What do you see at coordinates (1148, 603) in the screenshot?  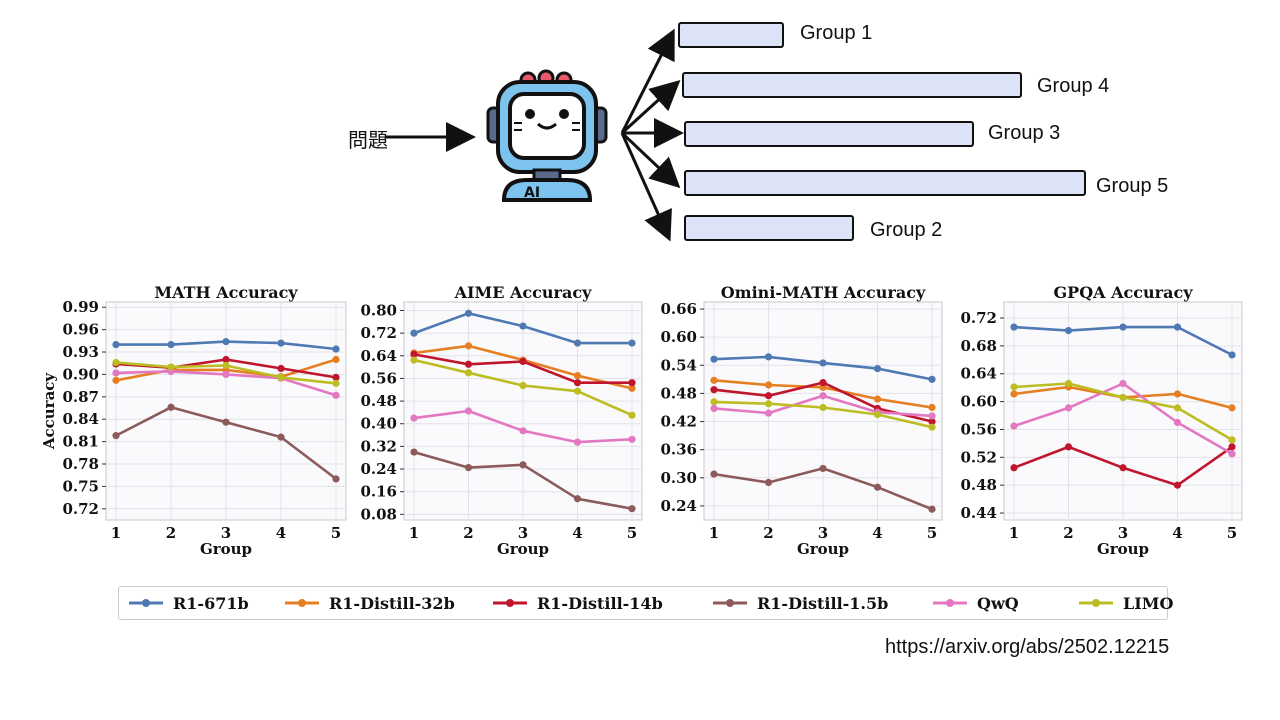 I see `legend-label: LIMO` at bounding box center [1148, 603].